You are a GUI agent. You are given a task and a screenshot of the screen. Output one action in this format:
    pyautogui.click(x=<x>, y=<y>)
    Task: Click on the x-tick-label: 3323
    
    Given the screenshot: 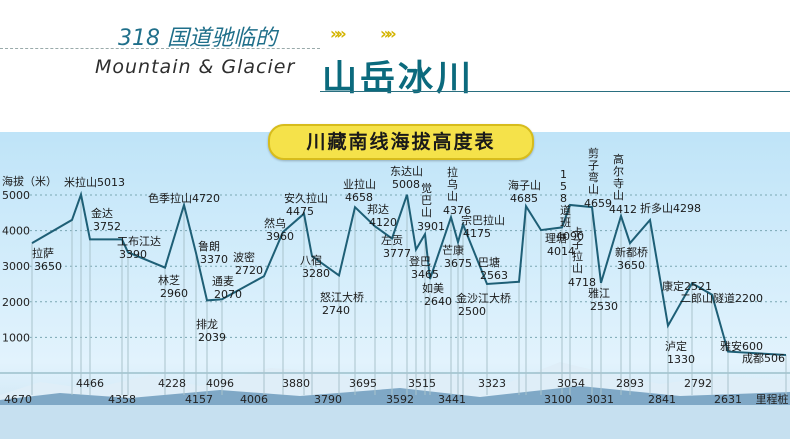 What is the action you would take?
    pyautogui.click(x=492, y=383)
    